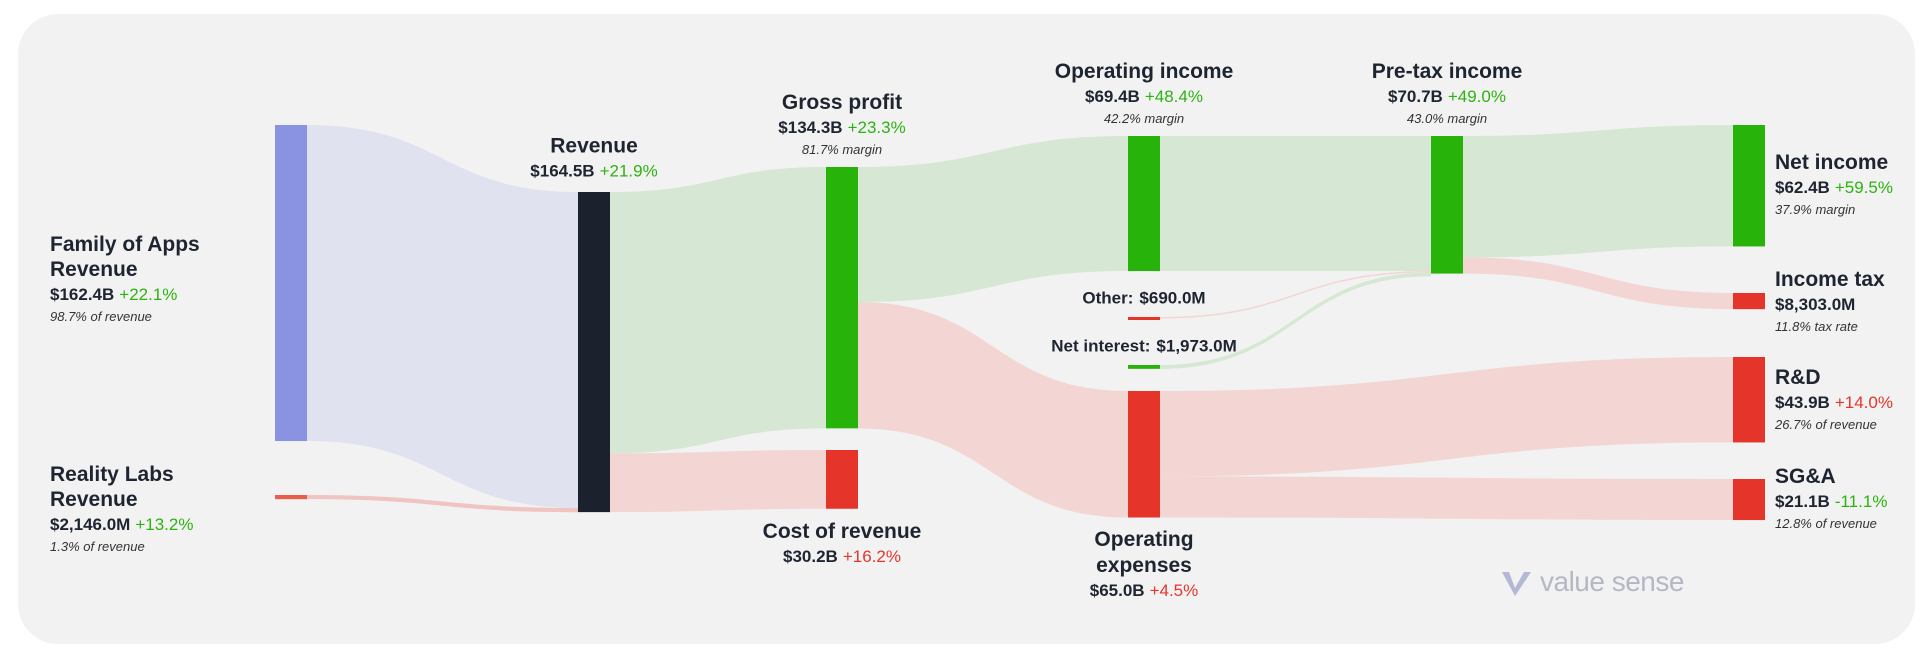 The height and width of the screenshot is (656, 1930). What do you see at coordinates (112, 487) in the screenshot?
I see `node-name: Reality Labs Revenue` at bounding box center [112, 487].